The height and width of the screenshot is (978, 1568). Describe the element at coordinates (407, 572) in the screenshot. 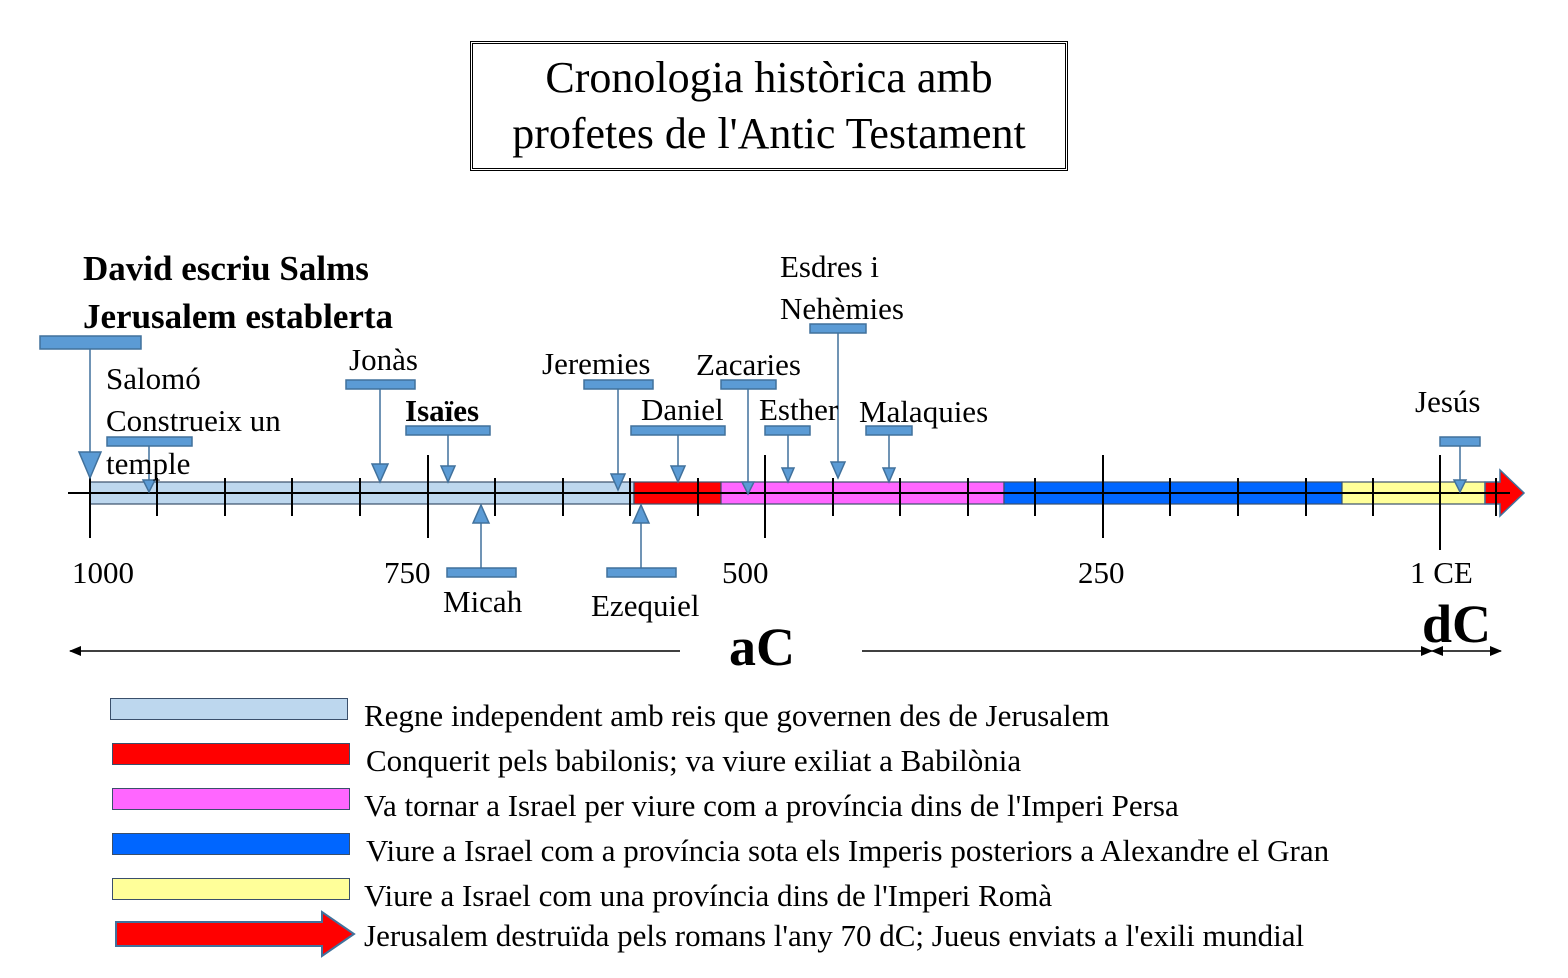

I see `tick-label-750: 750` at that location.